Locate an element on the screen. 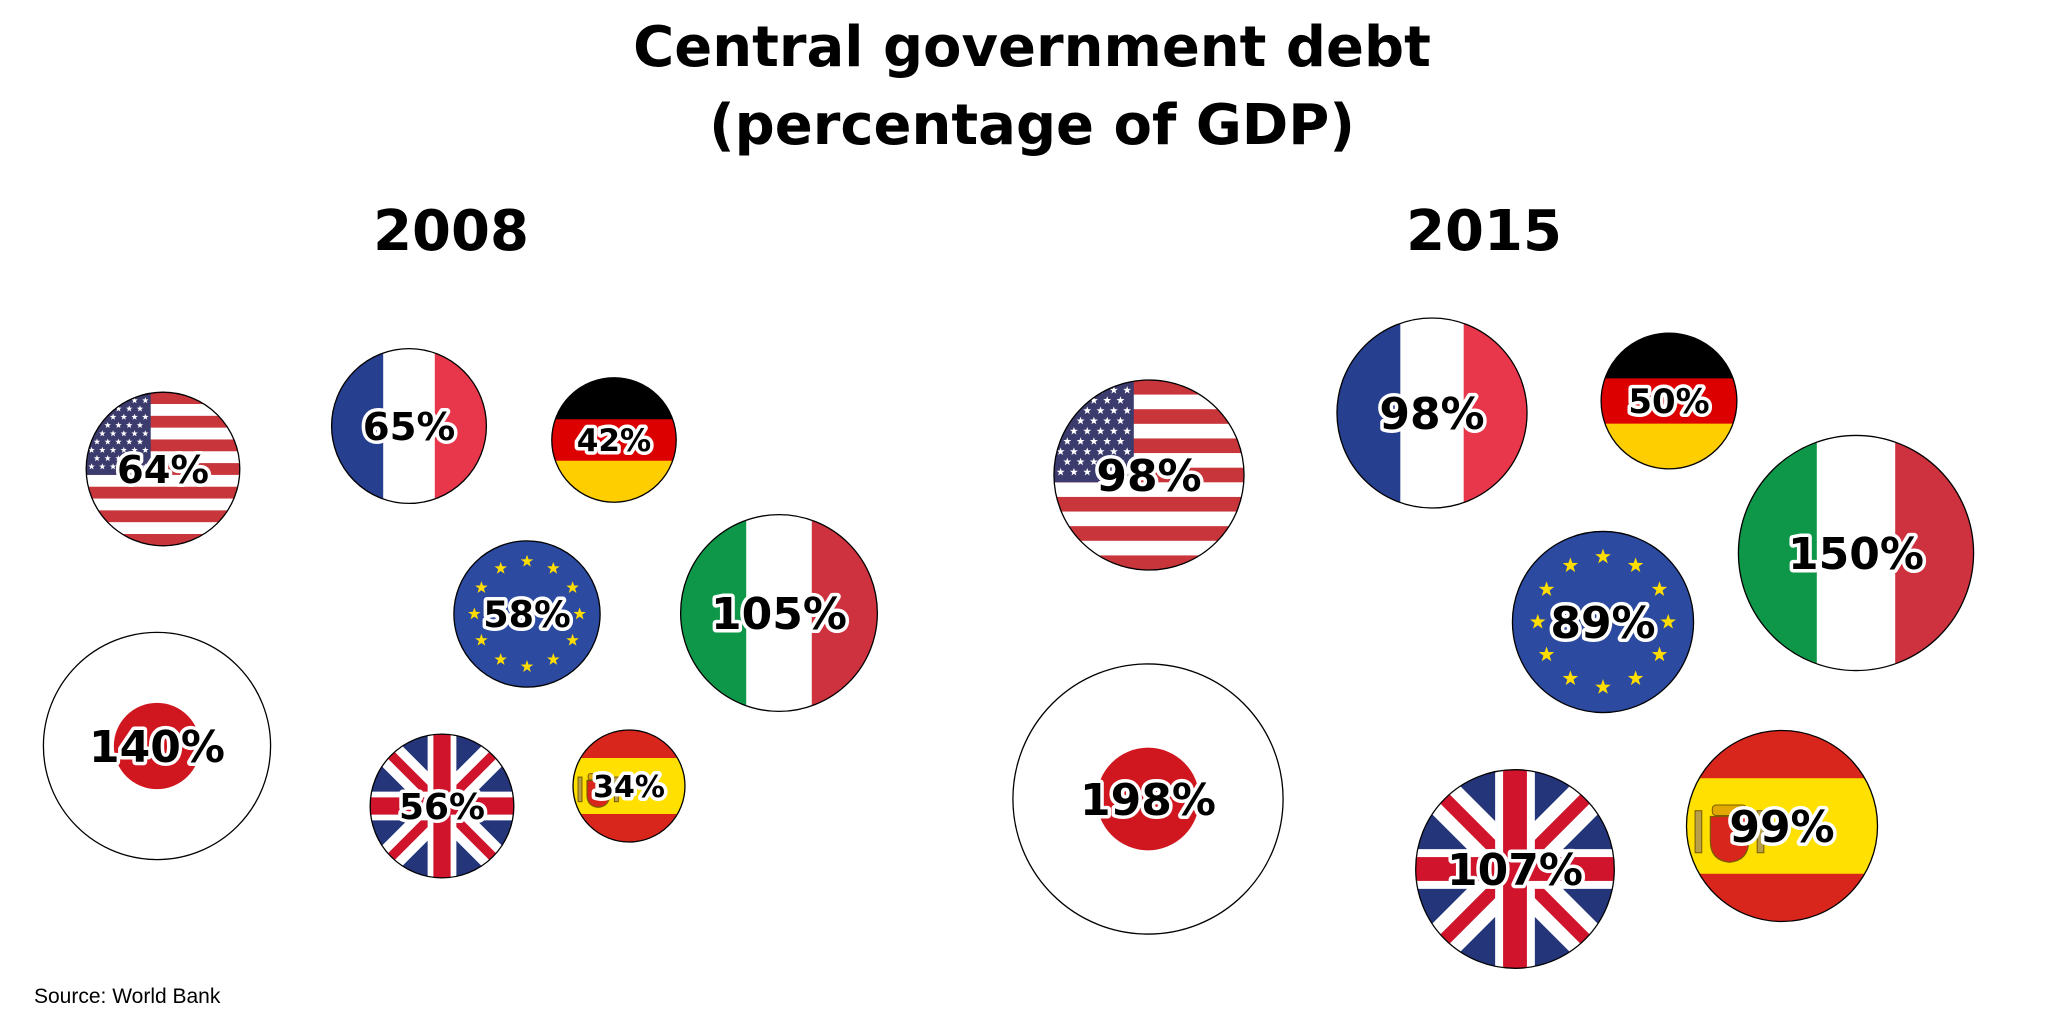 Image resolution: width=2053 pixels, height=1017 pixels. bubble-2008-eu: 58% is located at coordinates (527, 614).